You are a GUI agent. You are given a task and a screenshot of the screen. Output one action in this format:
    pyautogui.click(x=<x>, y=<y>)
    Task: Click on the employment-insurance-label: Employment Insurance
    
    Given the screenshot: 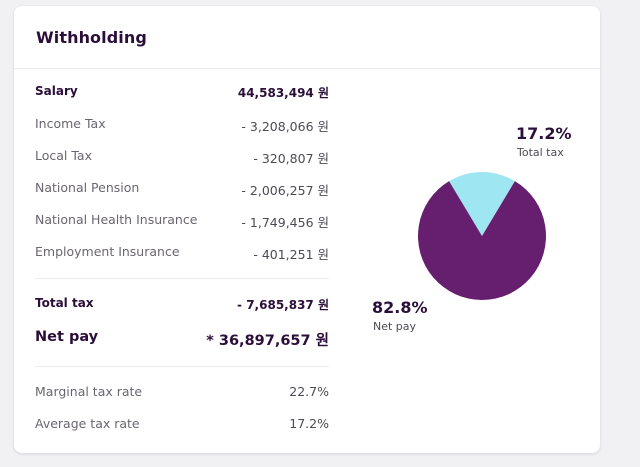 What is the action you would take?
    pyautogui.click(x=107, y=251)
    